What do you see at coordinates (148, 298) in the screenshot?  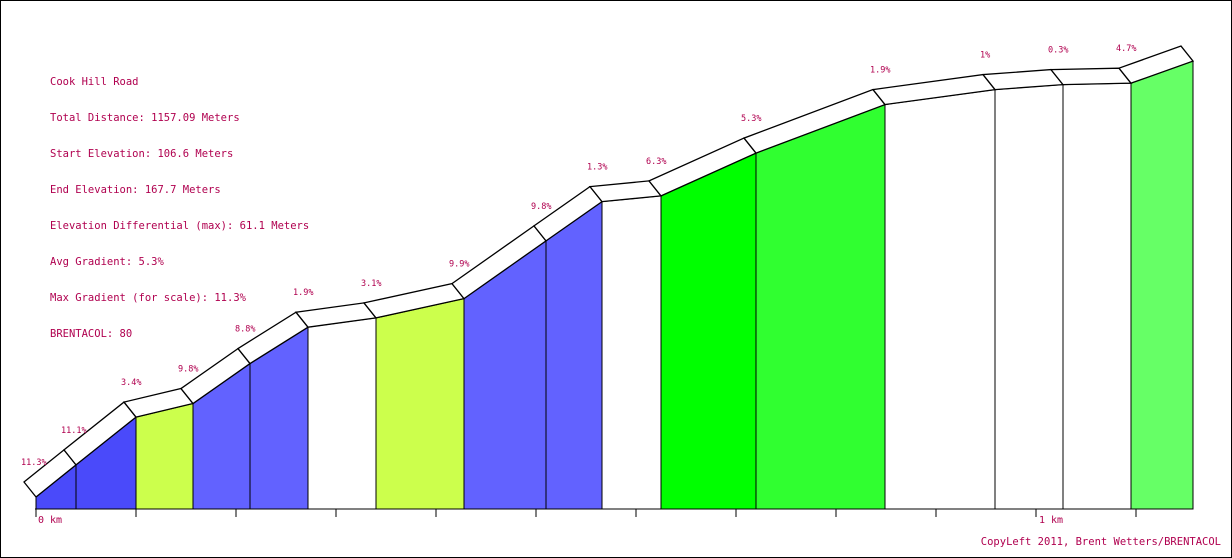 I see `max-gradient: Max Gradient (for scale): 11.3%` at bounding box center [148, 298].